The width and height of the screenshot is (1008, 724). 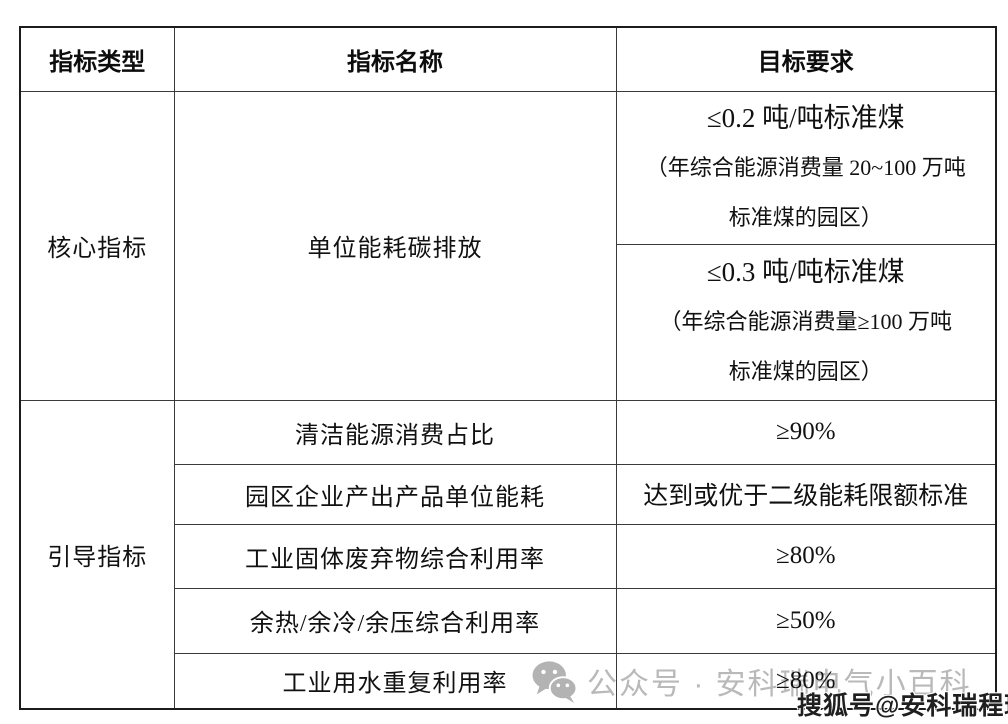 I want to click on cell-guide-target-5: ≥80%, so click(x=806, y=681).